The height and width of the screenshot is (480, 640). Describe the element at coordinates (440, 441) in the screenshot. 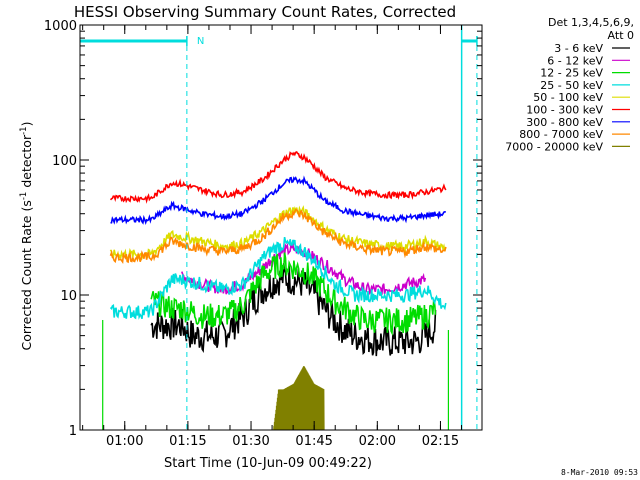

I see `x-tick-label: 02:15` at that location.